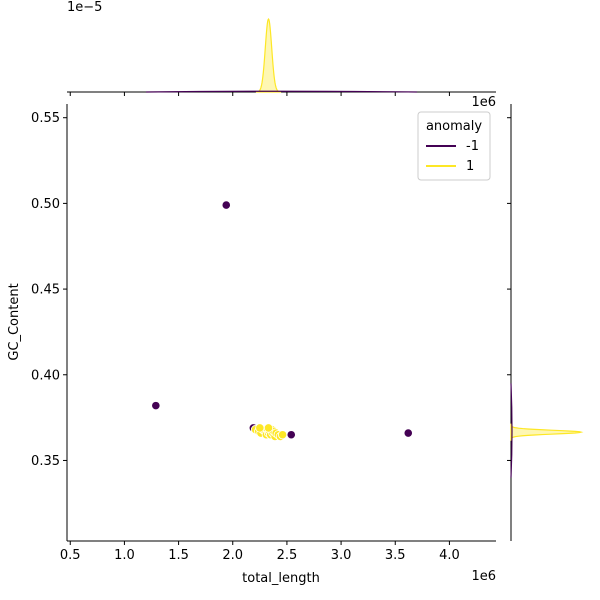 The width and height of the screenshot is (600, 600). I want to click on legend-label-anomaly-1: 1, so click(470, 166).